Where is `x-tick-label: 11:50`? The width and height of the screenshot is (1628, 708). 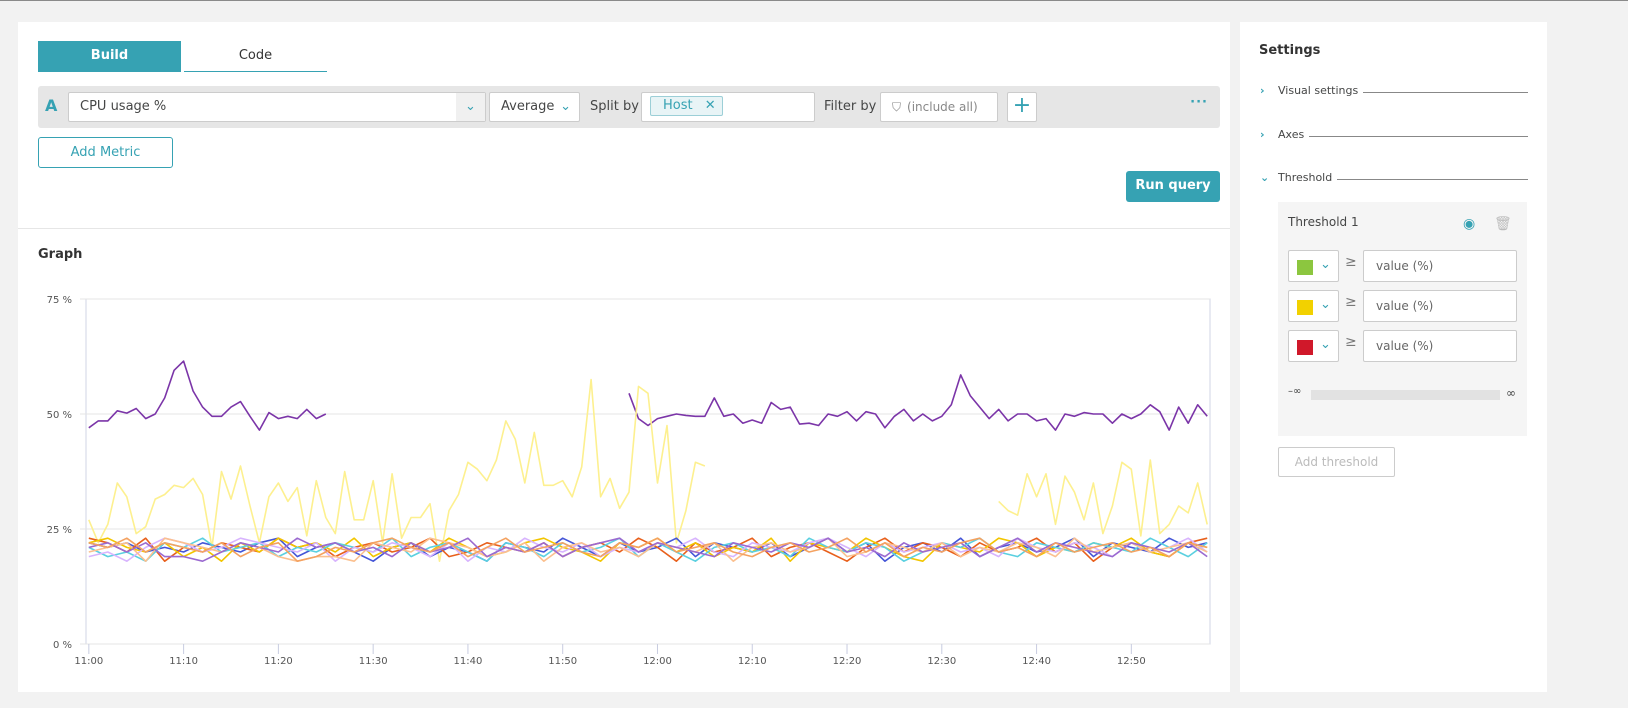
x-tick-label: 11:50 is located at coordinates (562, 661).